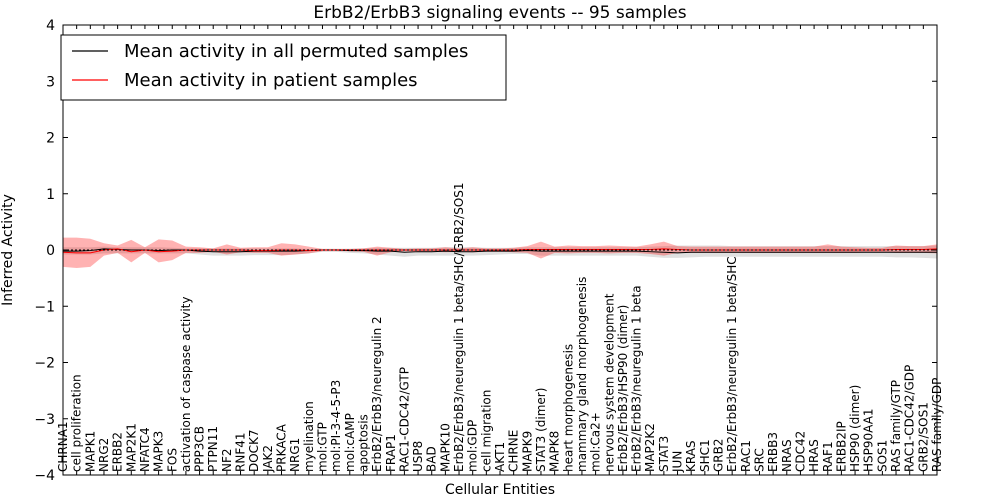 This screenshot has height=500, width=1000. I want to click on x-tick-label: apoptosis, so click(363, 443).